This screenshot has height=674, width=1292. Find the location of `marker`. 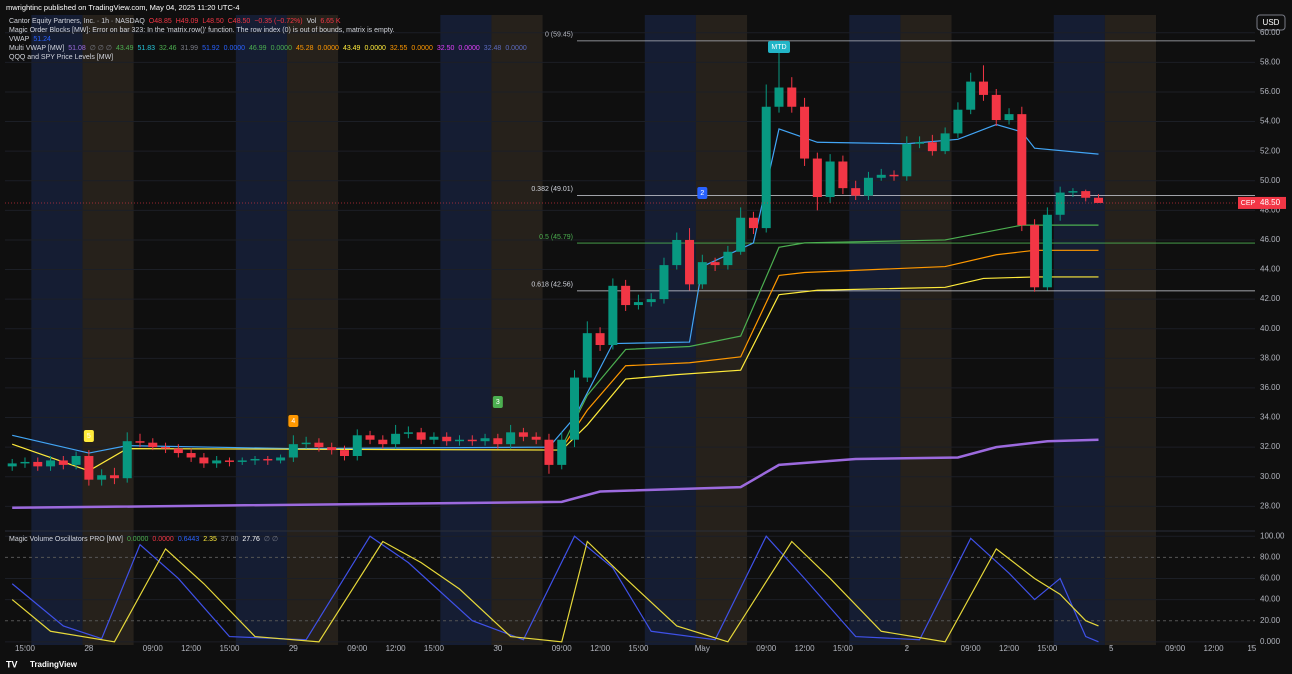

marker is located at coordinates (88, 436).